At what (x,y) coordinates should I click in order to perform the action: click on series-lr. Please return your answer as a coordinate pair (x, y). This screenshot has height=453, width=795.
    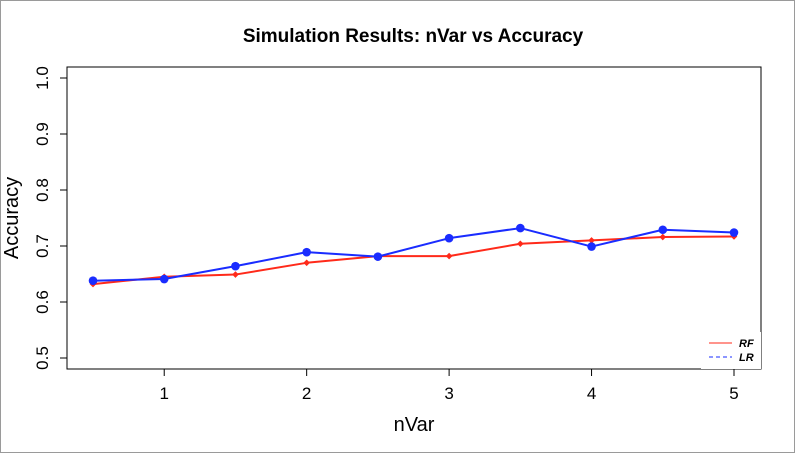
    Looking at the image, I should click on (413, 254).